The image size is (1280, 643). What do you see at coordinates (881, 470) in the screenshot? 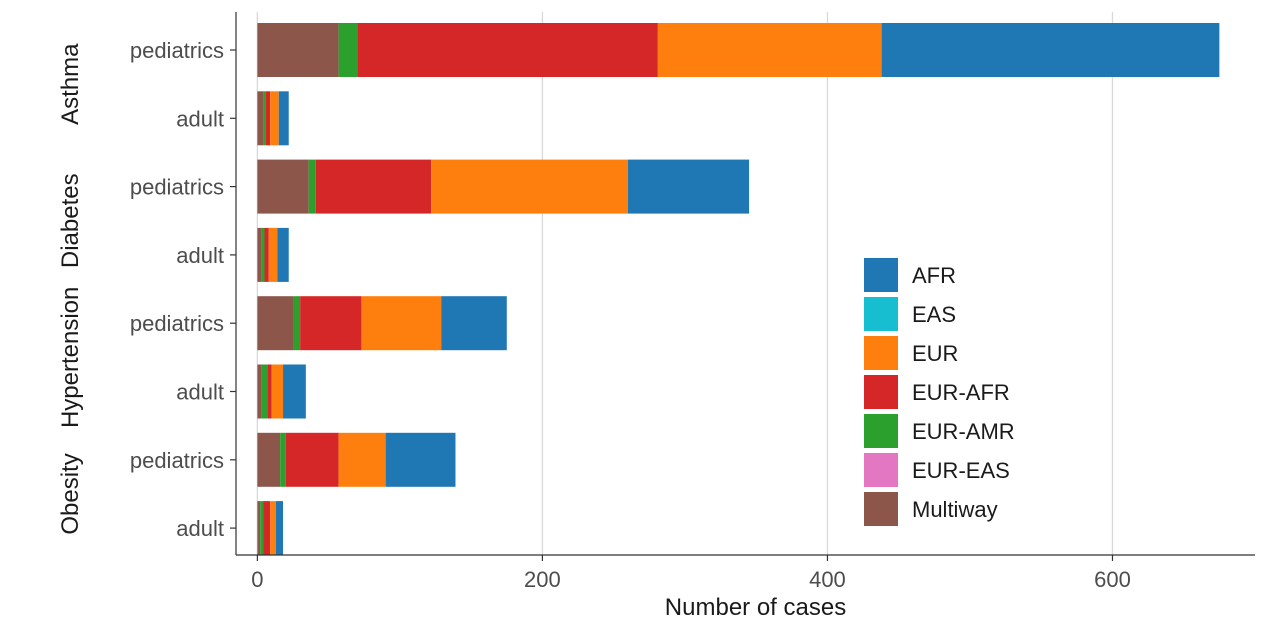
I see `legend-key-eur-eas` at bounding box center [881, 470].